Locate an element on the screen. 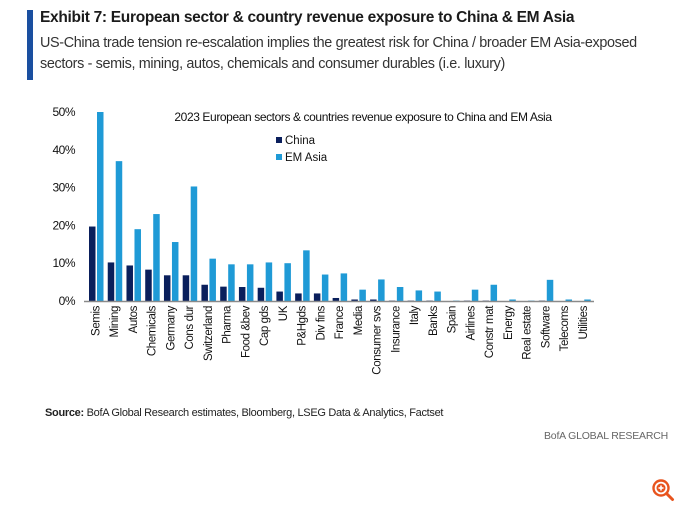 The width and height of the screenshot is (680, 507). x-tick-label: Pharma is located at coordinates (228, 324).